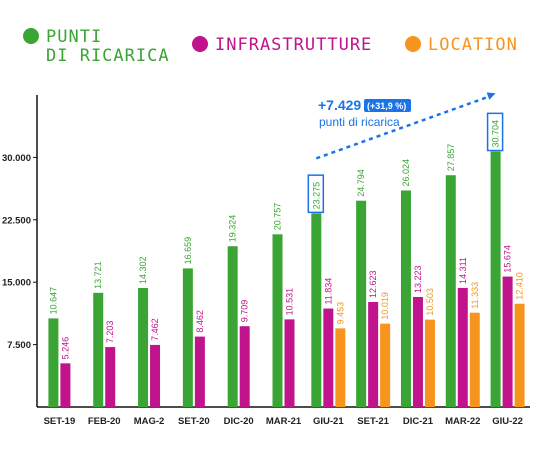  Describe the element at coordinates (359, 122) in the screenshot. I see `annotation-text: punti di ricarica` at that location.